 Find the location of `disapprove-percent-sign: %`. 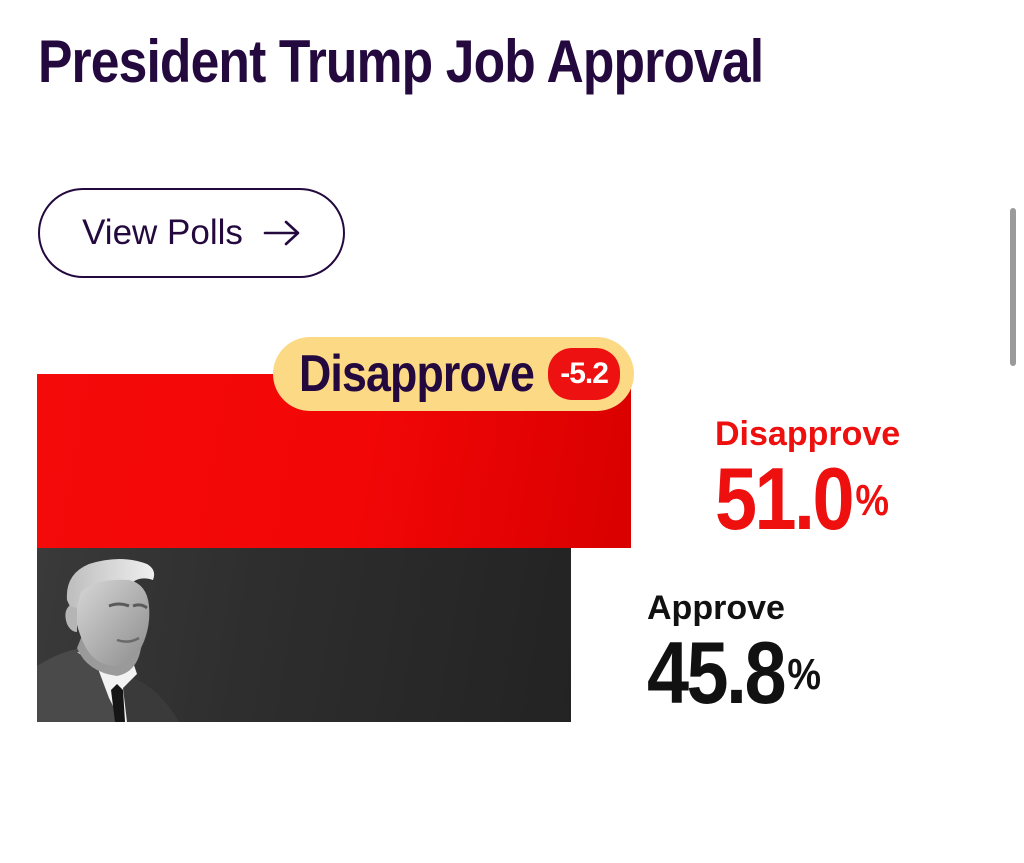

disapprove-percent-sign: % is located at coordinates (872, 500).